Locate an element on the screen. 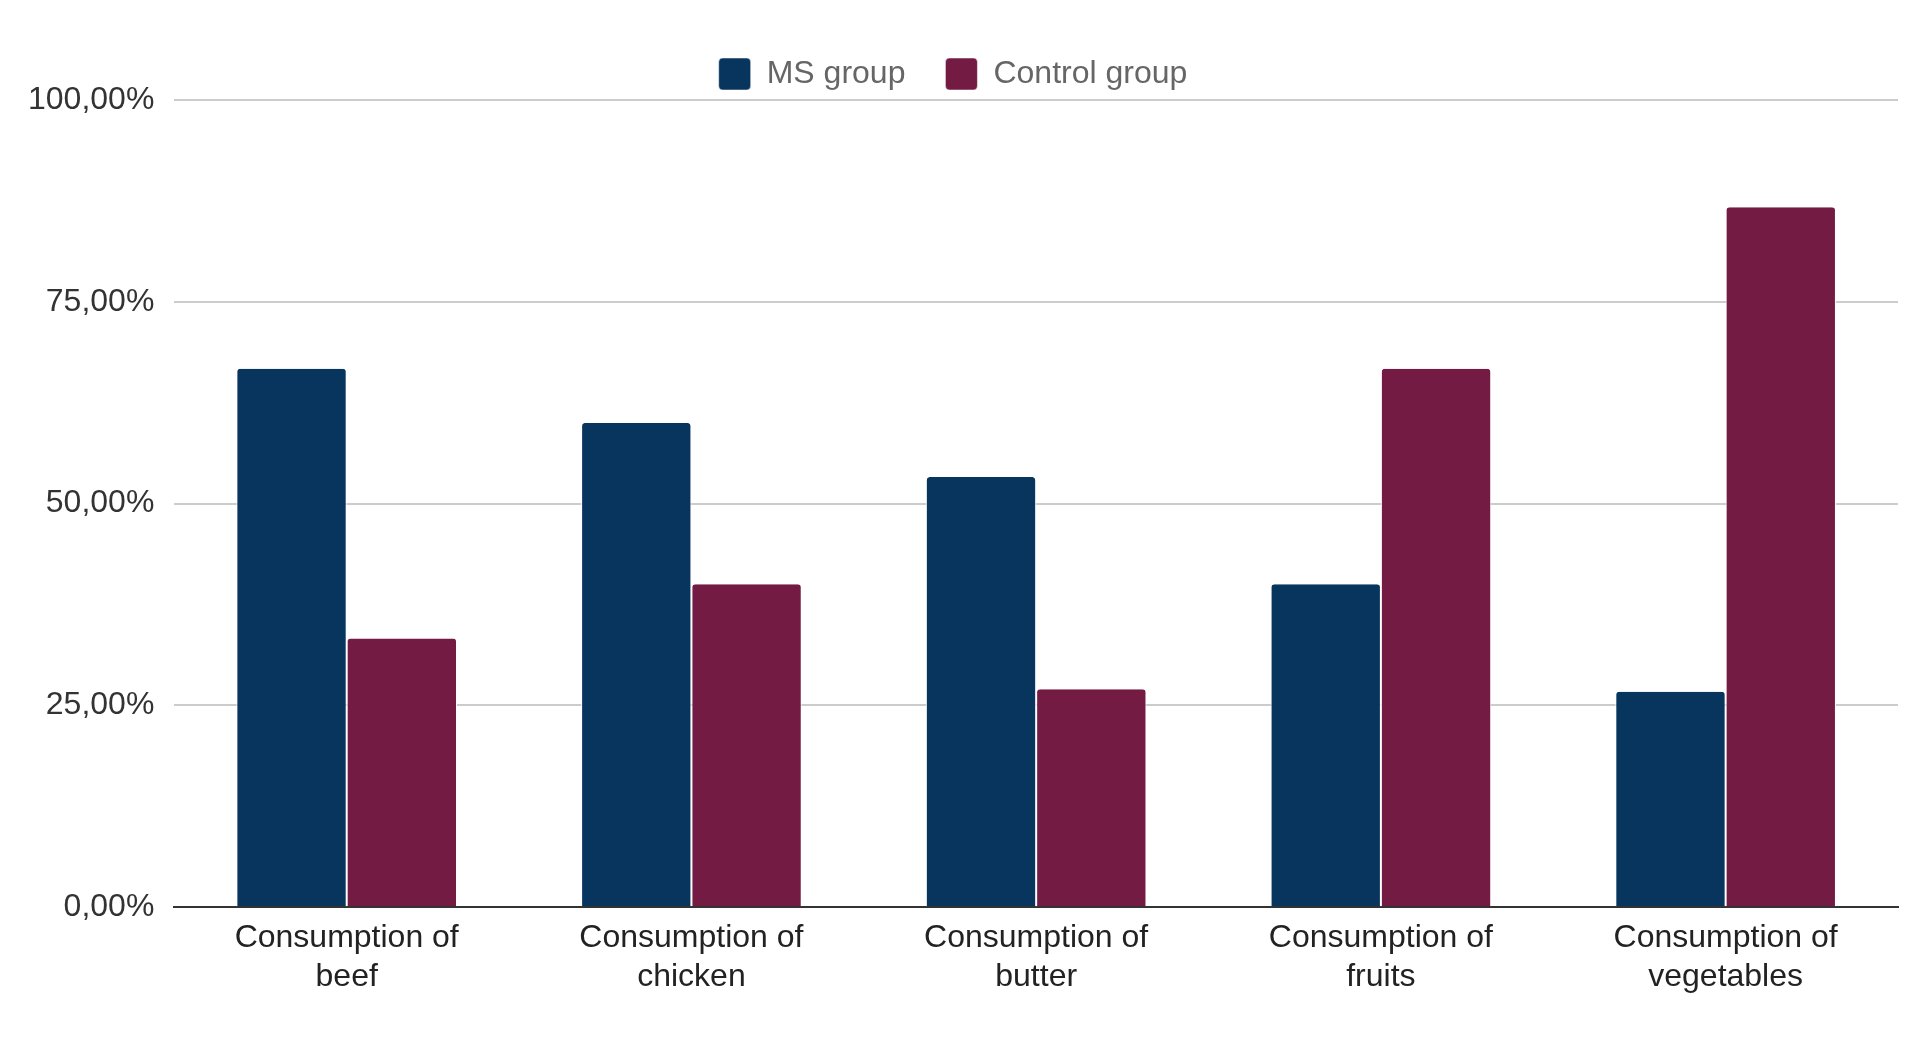 The image size is (1926, 1039). y-tick-label: 75,00% is located at coordinates (100, 299).